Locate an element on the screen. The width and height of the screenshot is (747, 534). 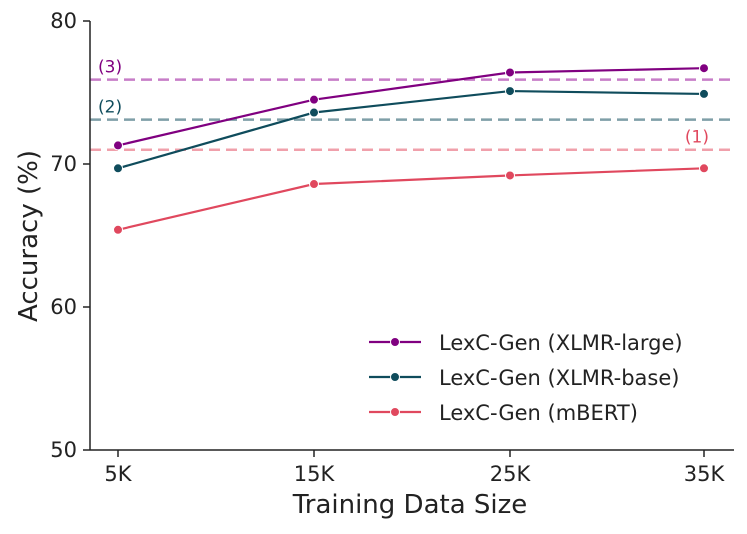
y-tick-label: 70 is located at coordinates (63, 164).